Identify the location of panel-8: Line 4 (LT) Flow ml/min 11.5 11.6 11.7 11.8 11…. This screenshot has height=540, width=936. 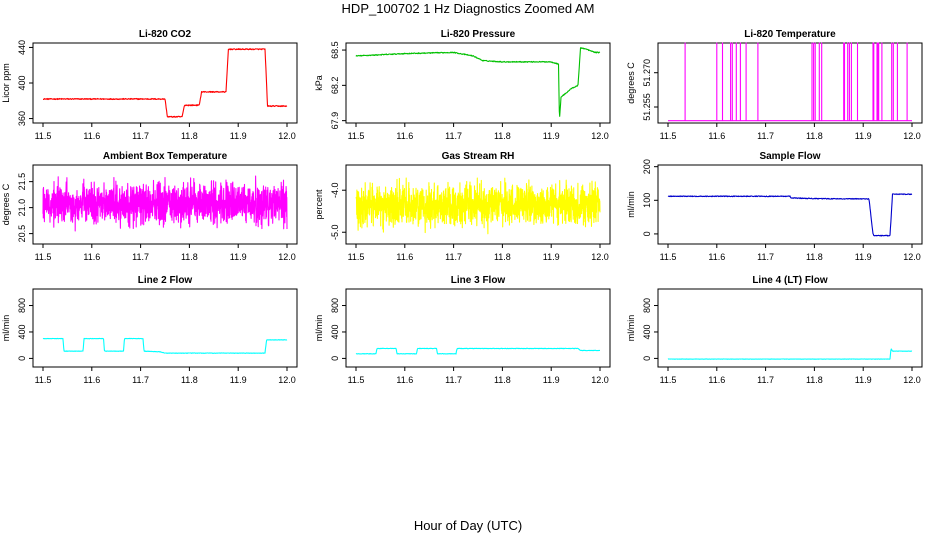
(774, 330).